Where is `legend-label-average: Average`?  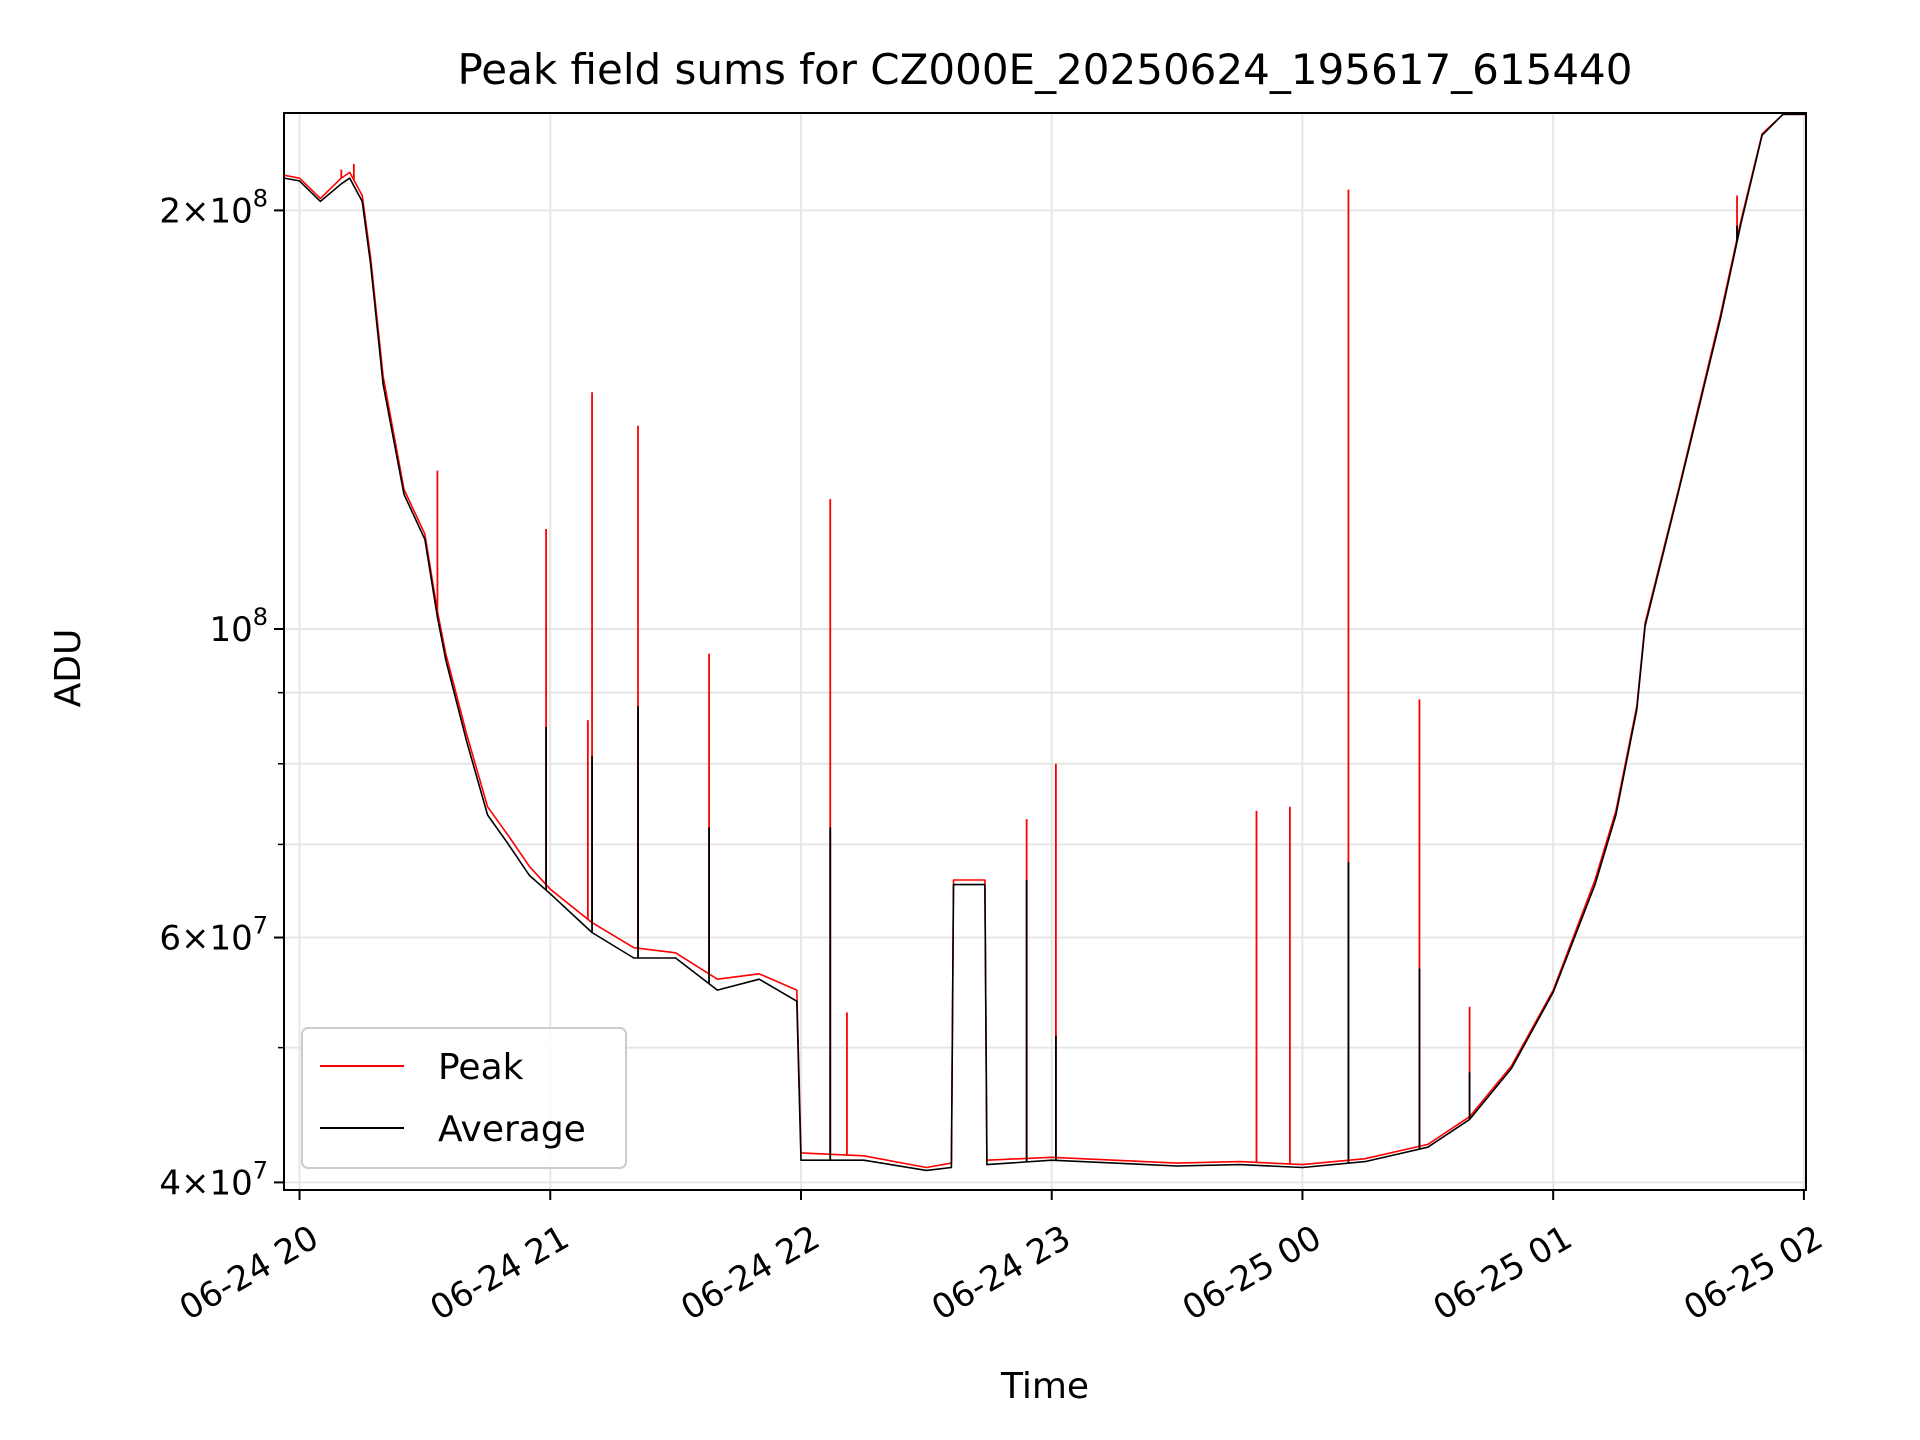
legend-label-average: Average is located at coordinates (512, 1129).